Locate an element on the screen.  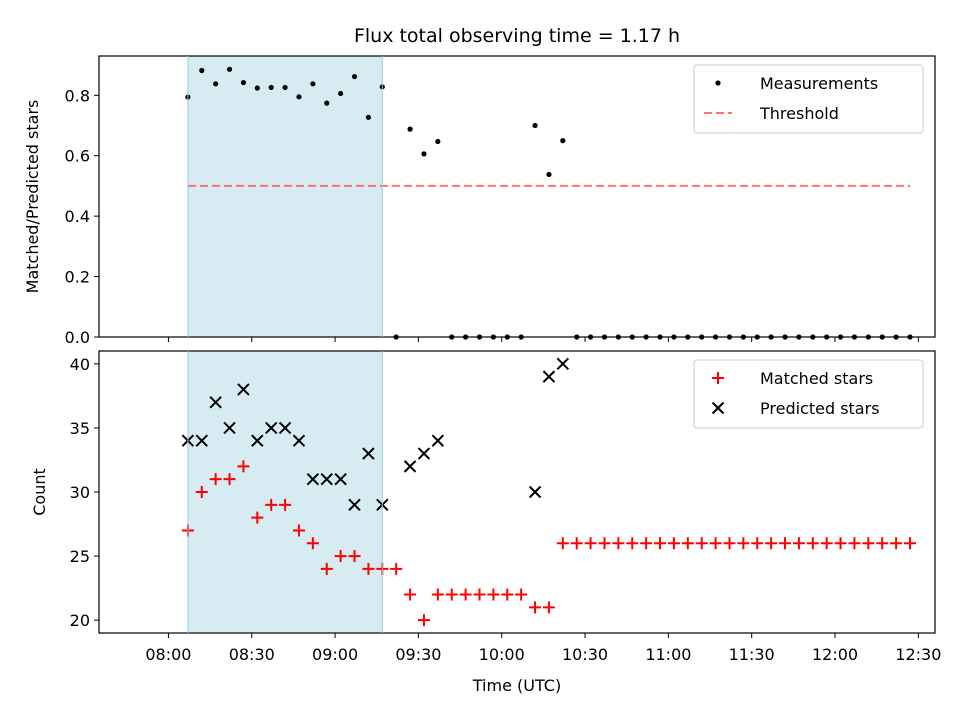
y-tick-label: 0.8 is located at coordinates (77, 95).